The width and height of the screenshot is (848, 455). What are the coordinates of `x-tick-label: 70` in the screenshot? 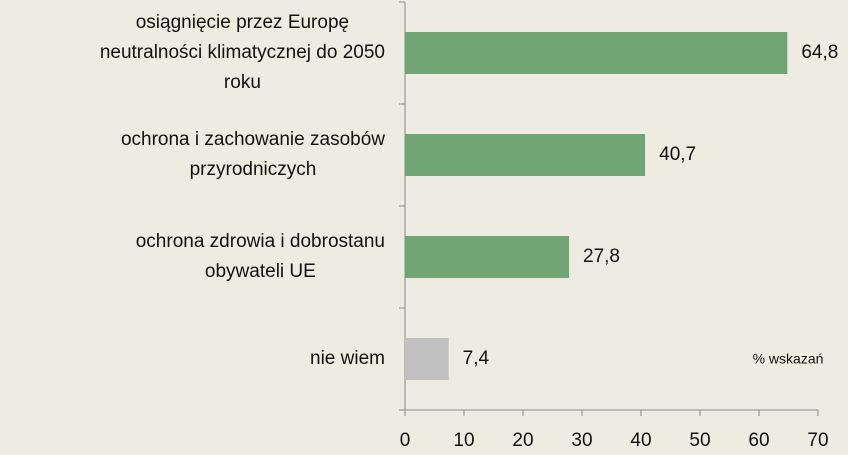 It's located at (817, 440).